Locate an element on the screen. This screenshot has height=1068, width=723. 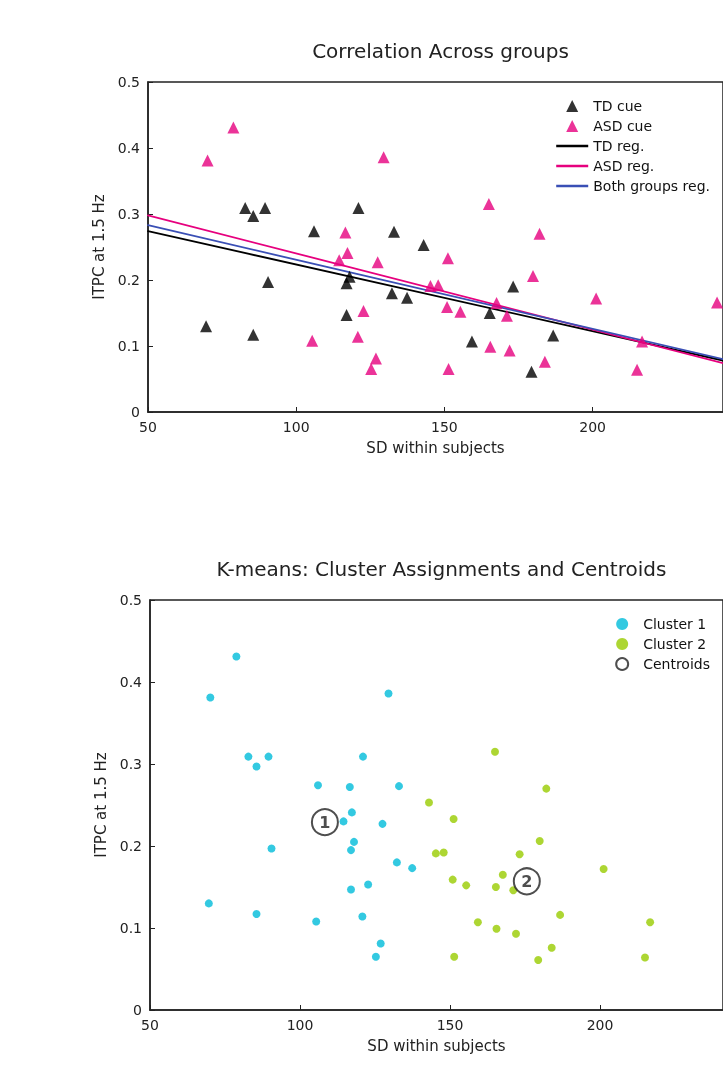
legend-label: ASD reg. is located at coordinates (624, 166).